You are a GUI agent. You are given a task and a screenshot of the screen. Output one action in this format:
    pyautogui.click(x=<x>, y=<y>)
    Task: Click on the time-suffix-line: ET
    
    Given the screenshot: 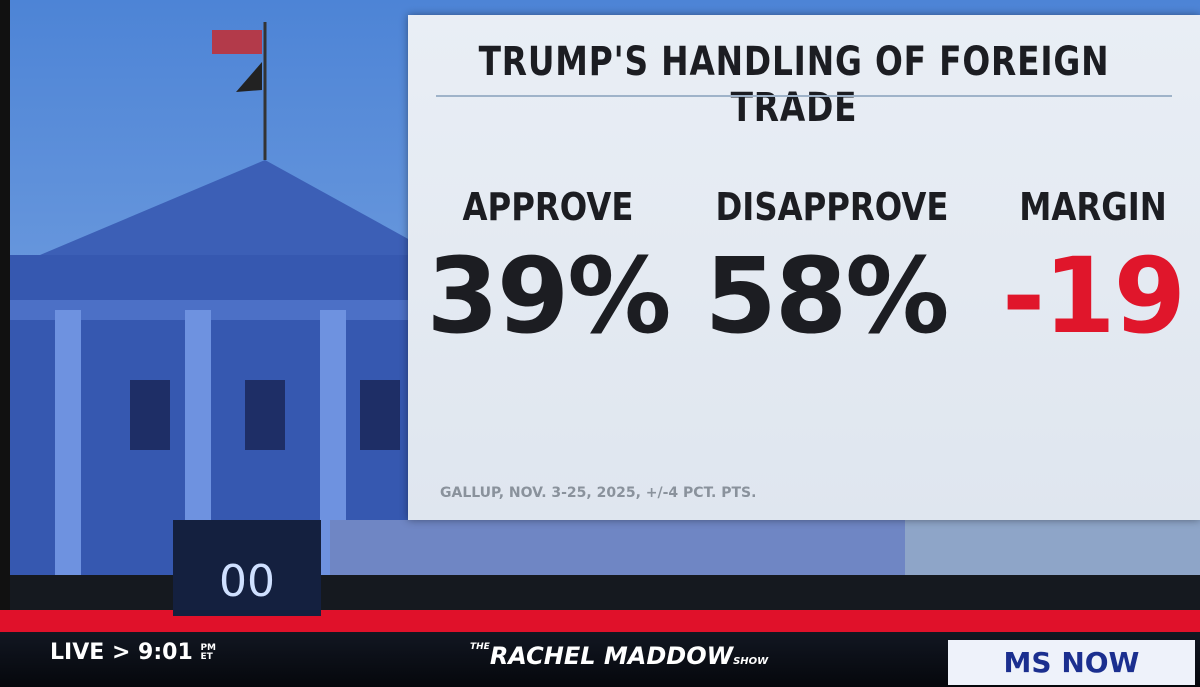 What is the action you would take?
    pyautogui.click(x=206, y=657)
    